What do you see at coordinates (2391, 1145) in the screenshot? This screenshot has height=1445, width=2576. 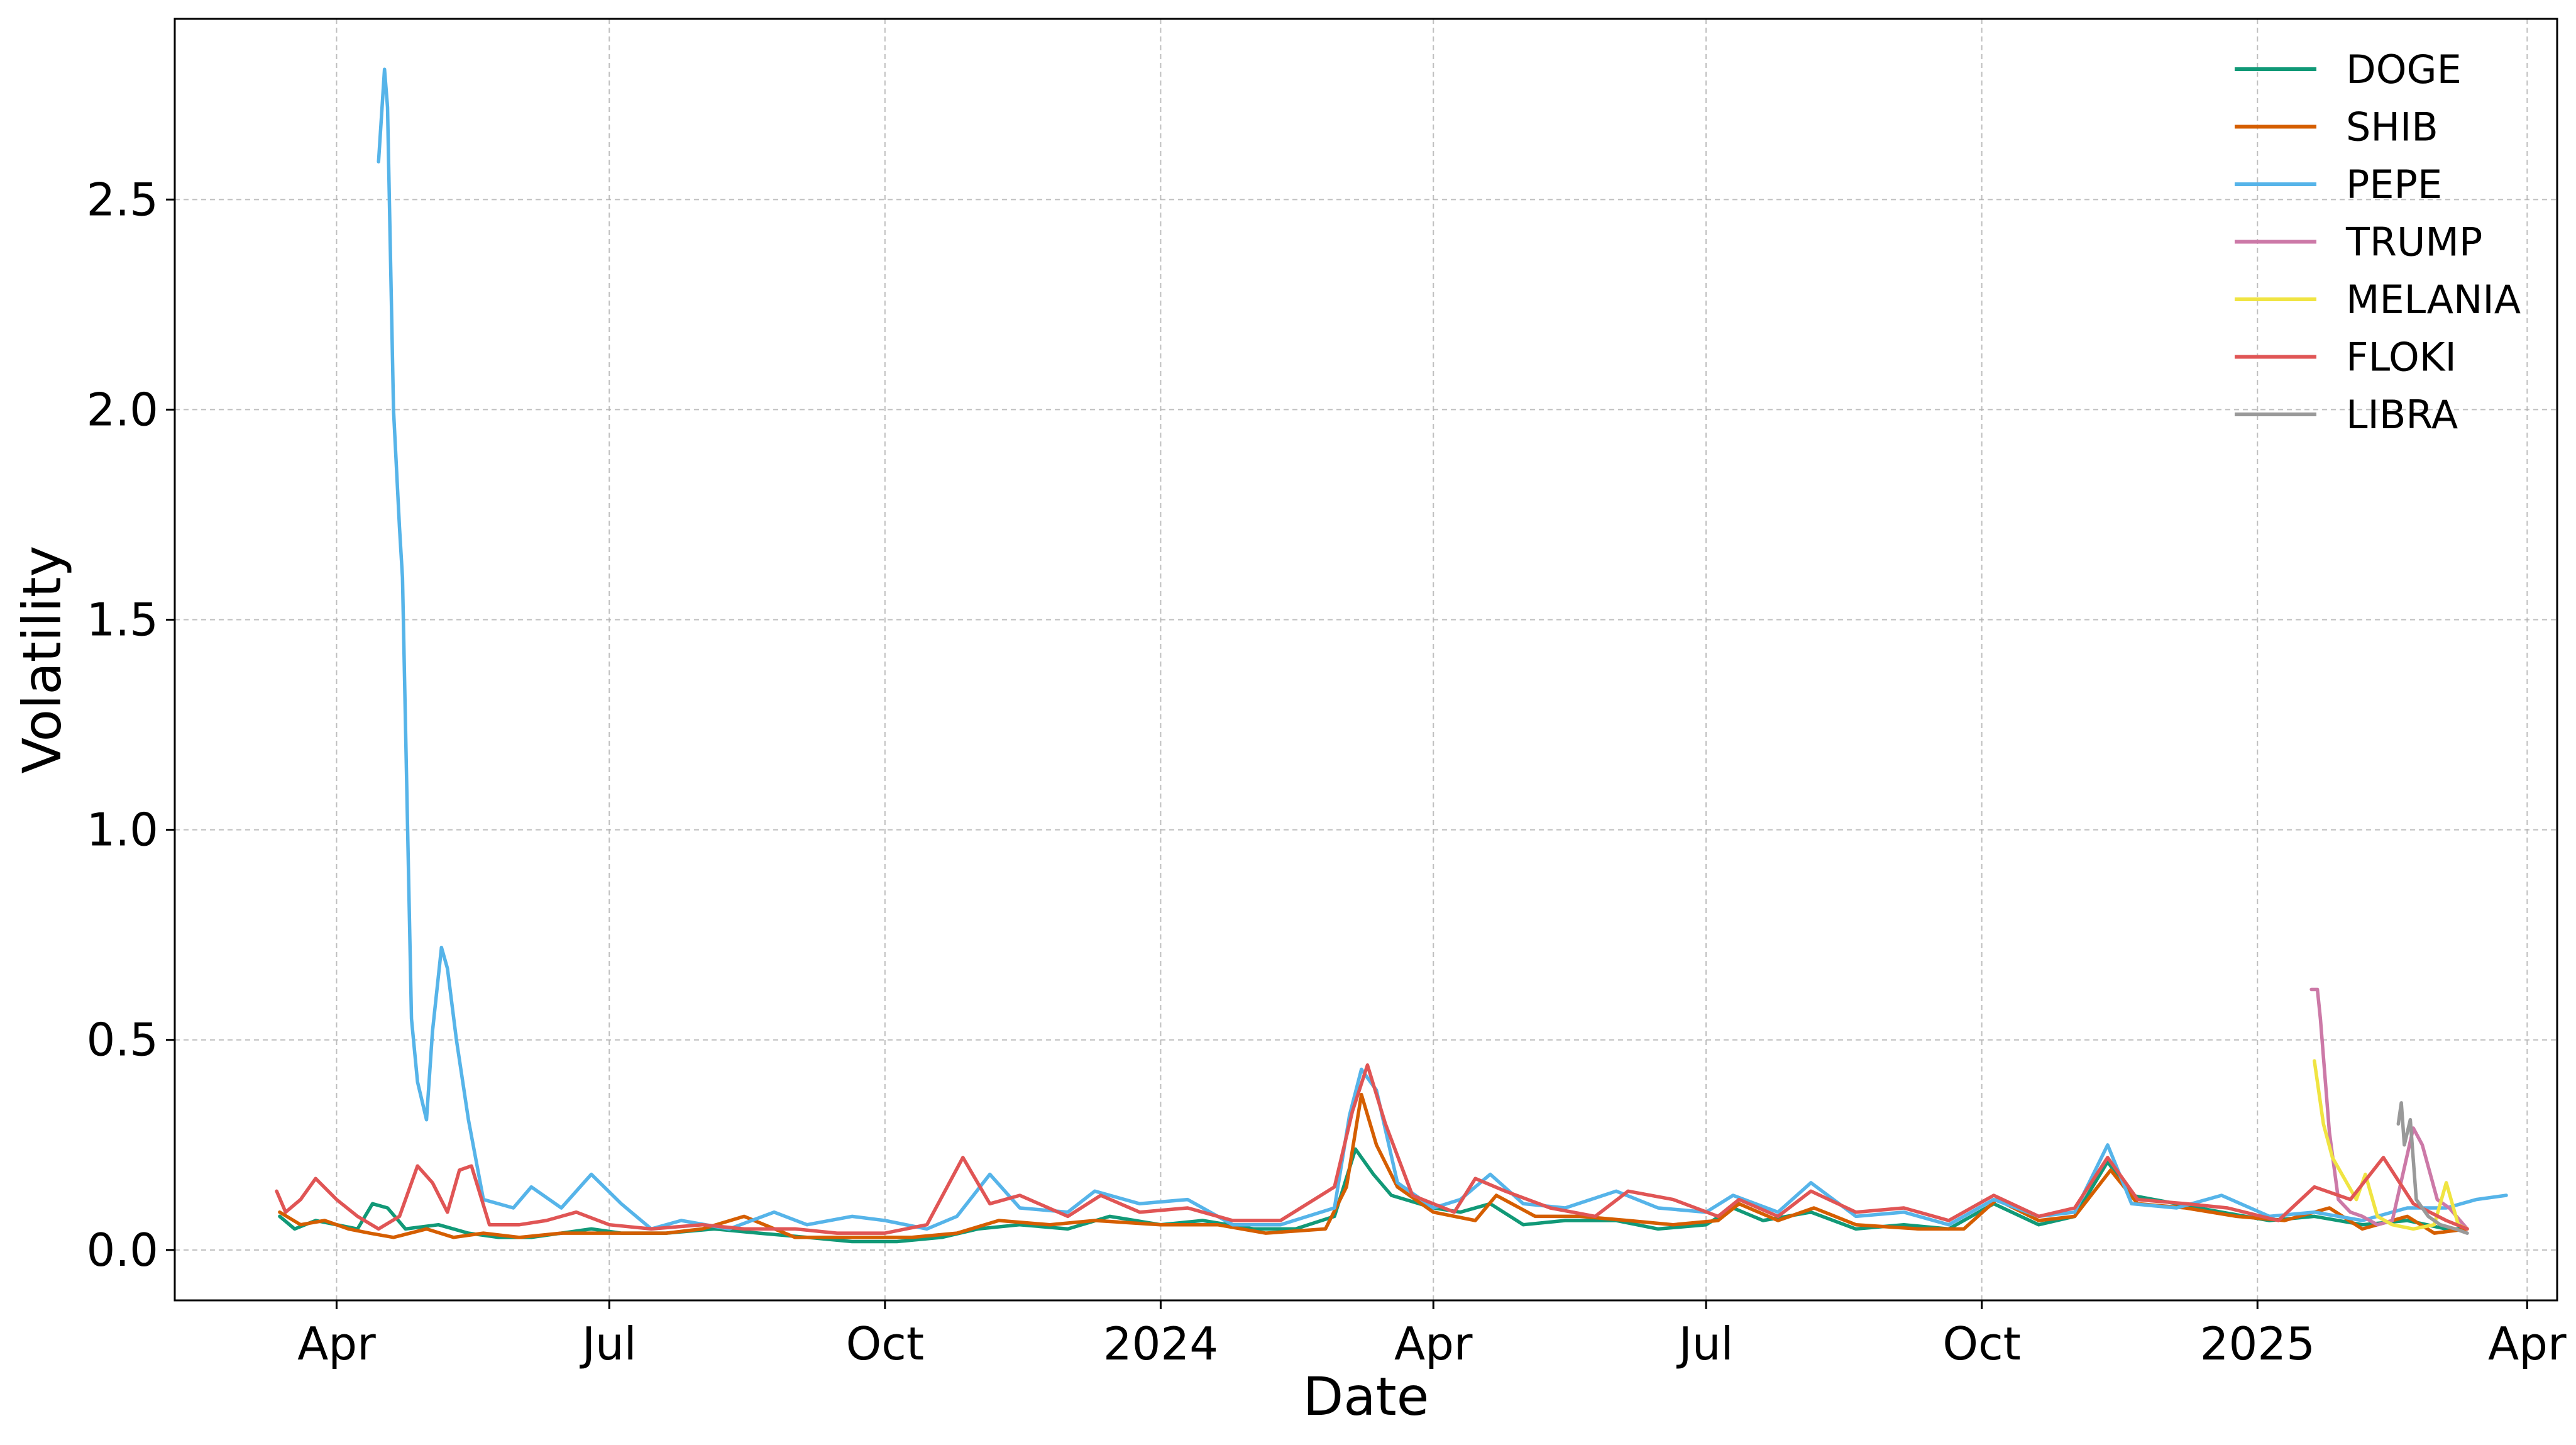 I see `series-line-melania` at bounding box center [2391, 1145].